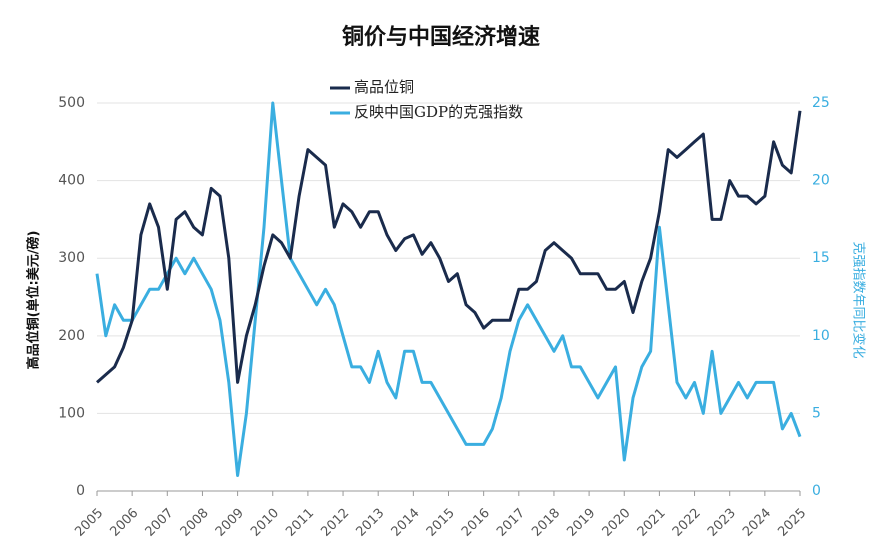 This screenshot has height=555, width=883. What do you see at coordinates (546, 523) in the screenshot?
I see `x-tick-label: 2018` at bounding box center [546, 523].